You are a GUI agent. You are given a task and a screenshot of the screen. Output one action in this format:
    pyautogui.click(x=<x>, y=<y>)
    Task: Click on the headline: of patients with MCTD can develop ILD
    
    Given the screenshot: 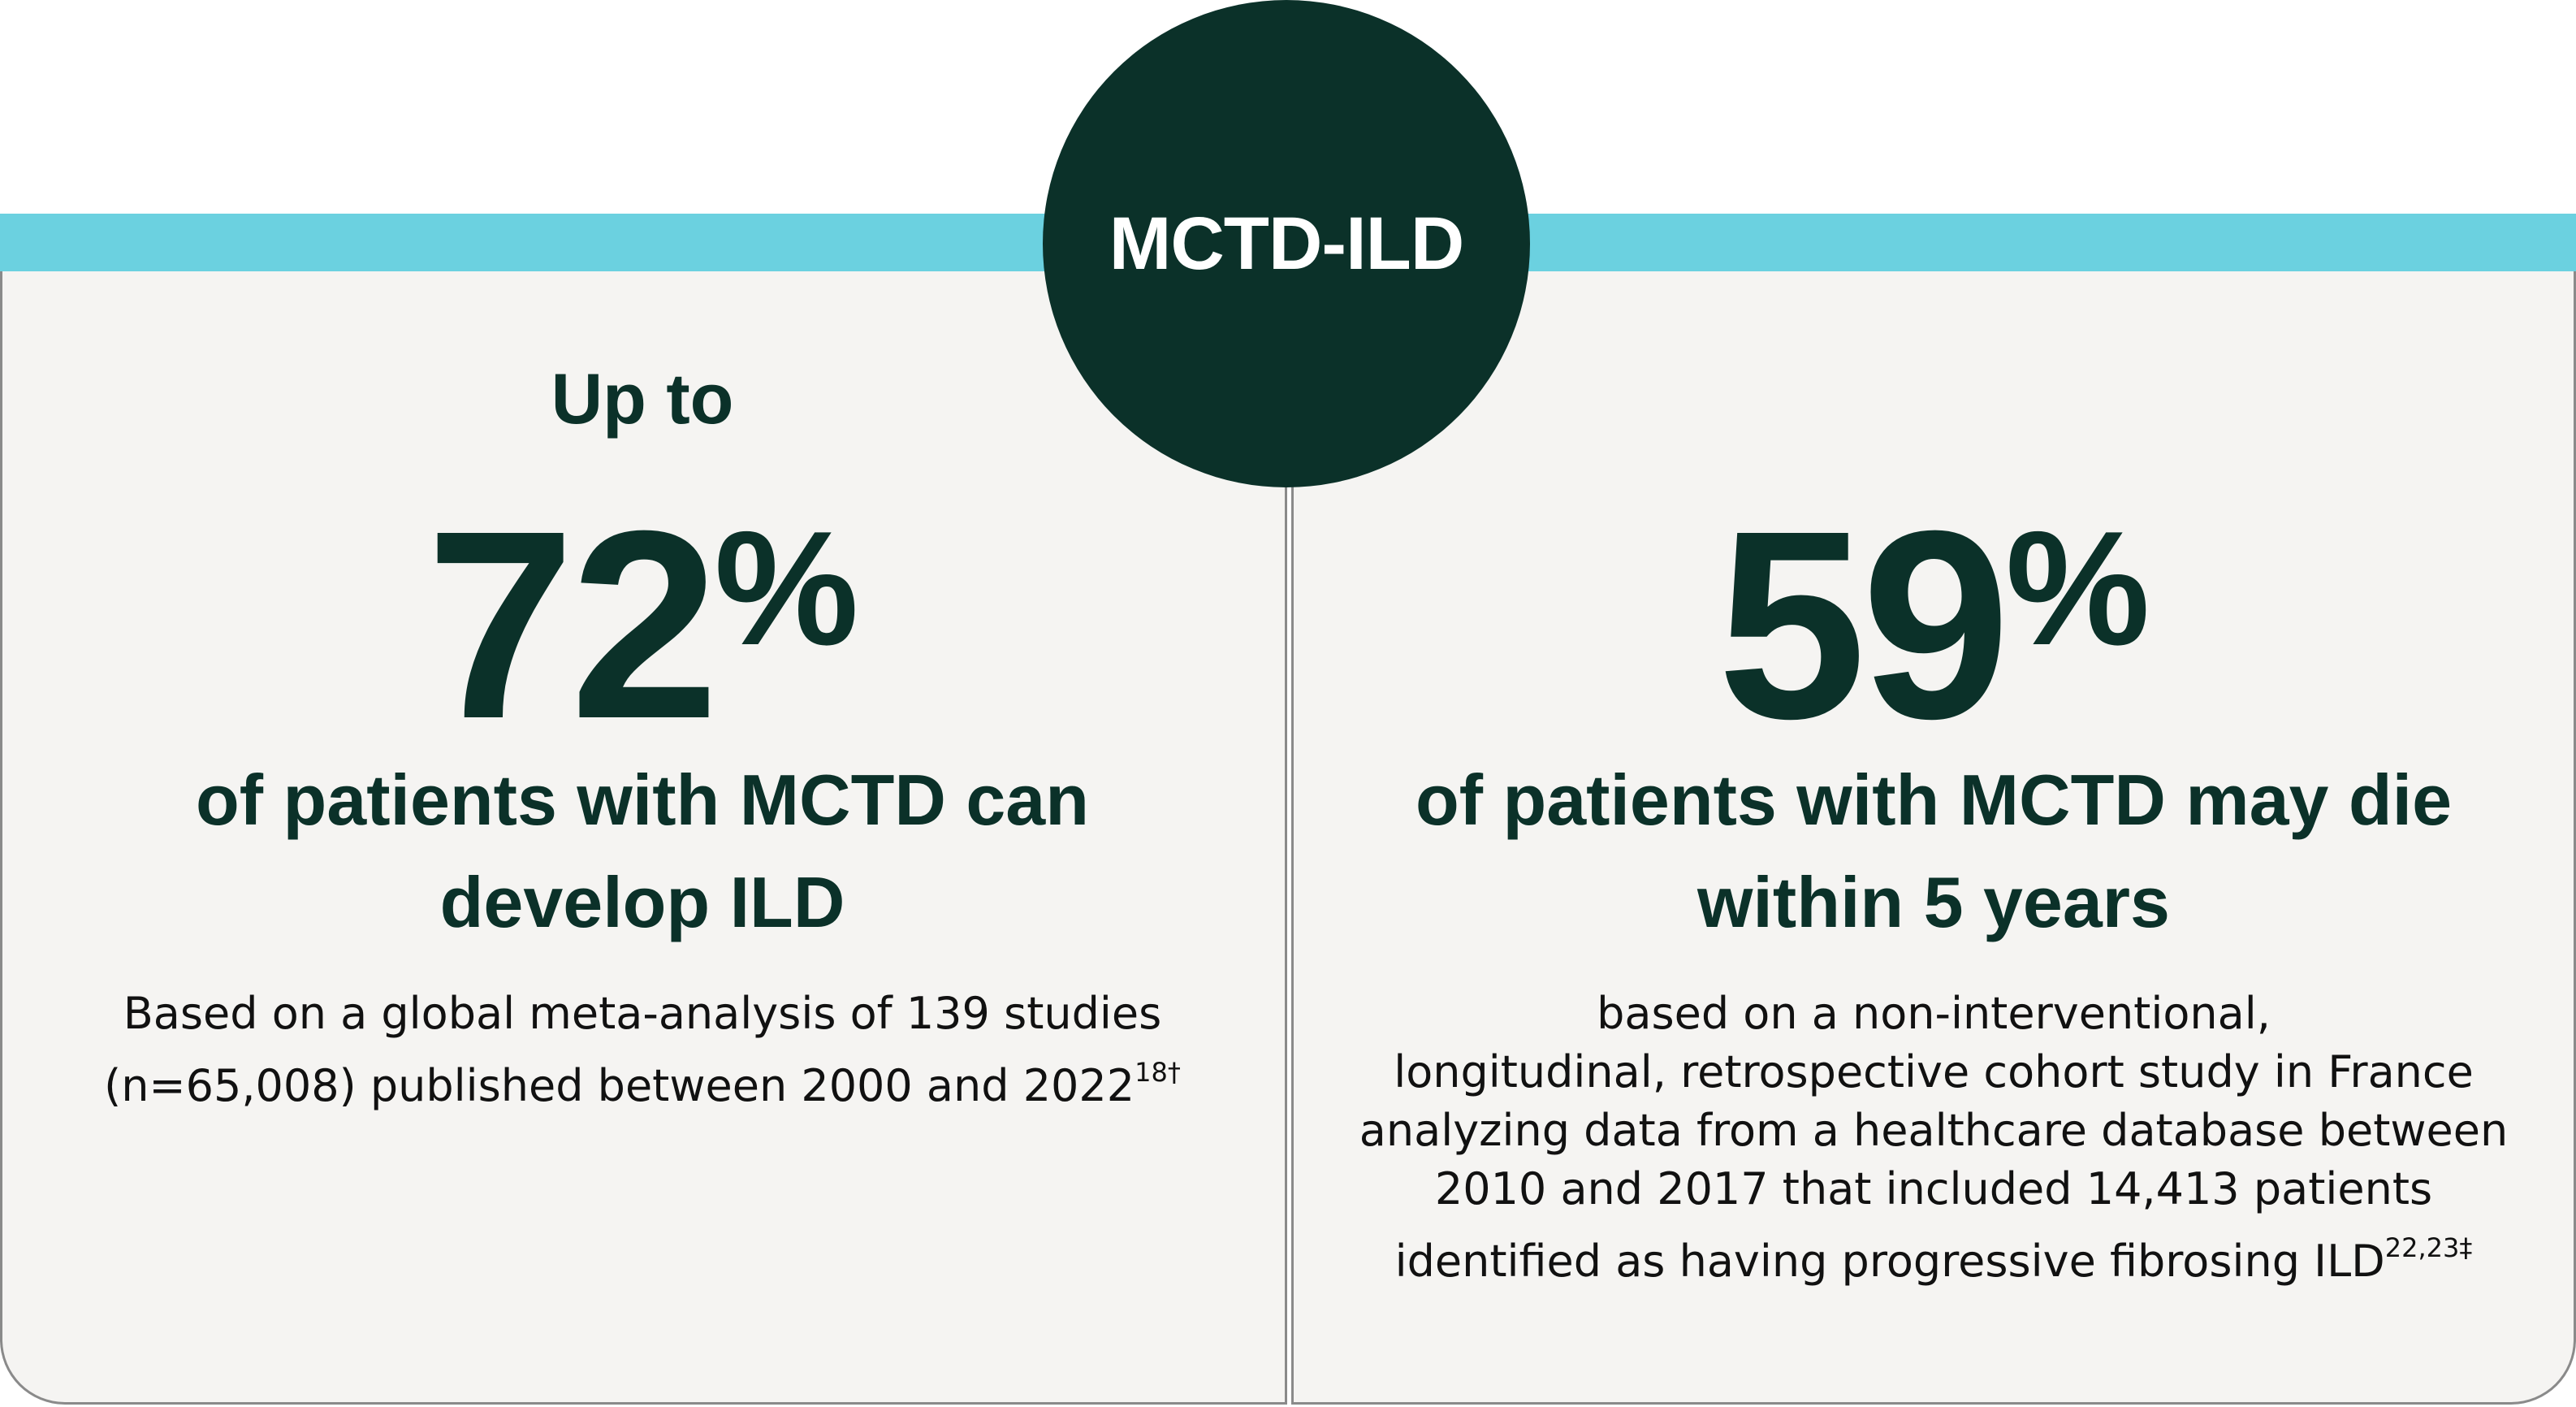 What is the action you would take?
    pyautogui.click(x=643, y=851)
    